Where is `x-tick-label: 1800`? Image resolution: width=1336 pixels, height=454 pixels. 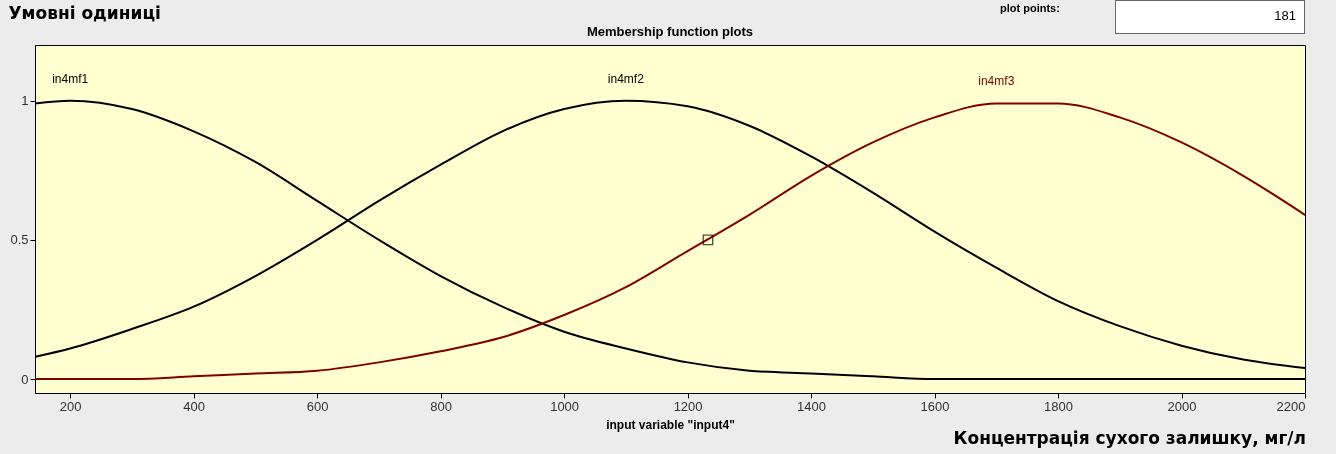 x-tick-label: 1800 is located at coordinates (1058, 406).